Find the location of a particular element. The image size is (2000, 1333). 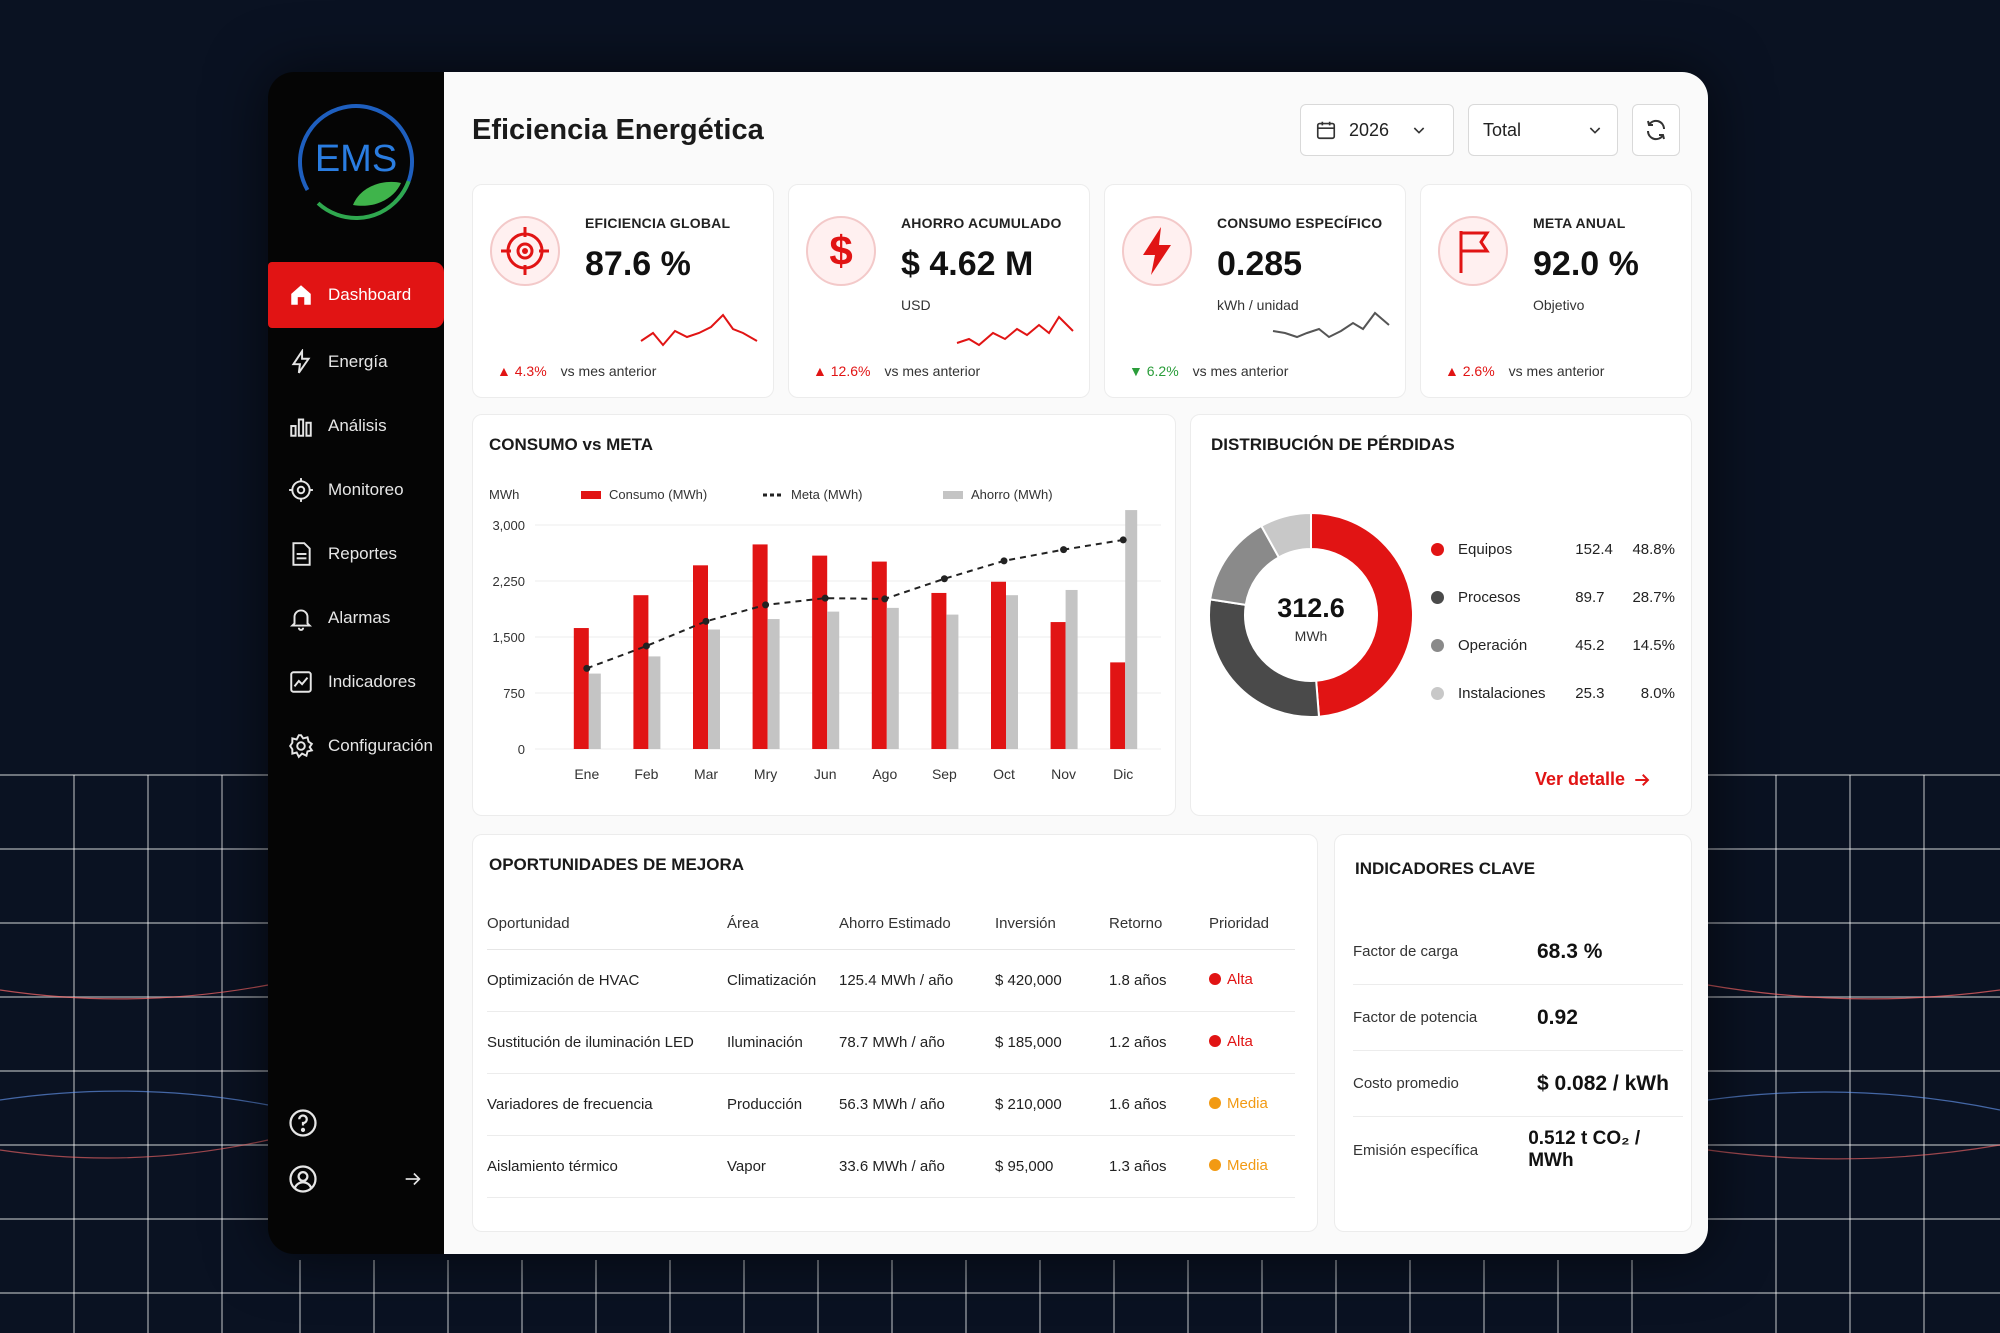

sidebar-item-configuracion: Configuración is located at coordinates (356, 746).